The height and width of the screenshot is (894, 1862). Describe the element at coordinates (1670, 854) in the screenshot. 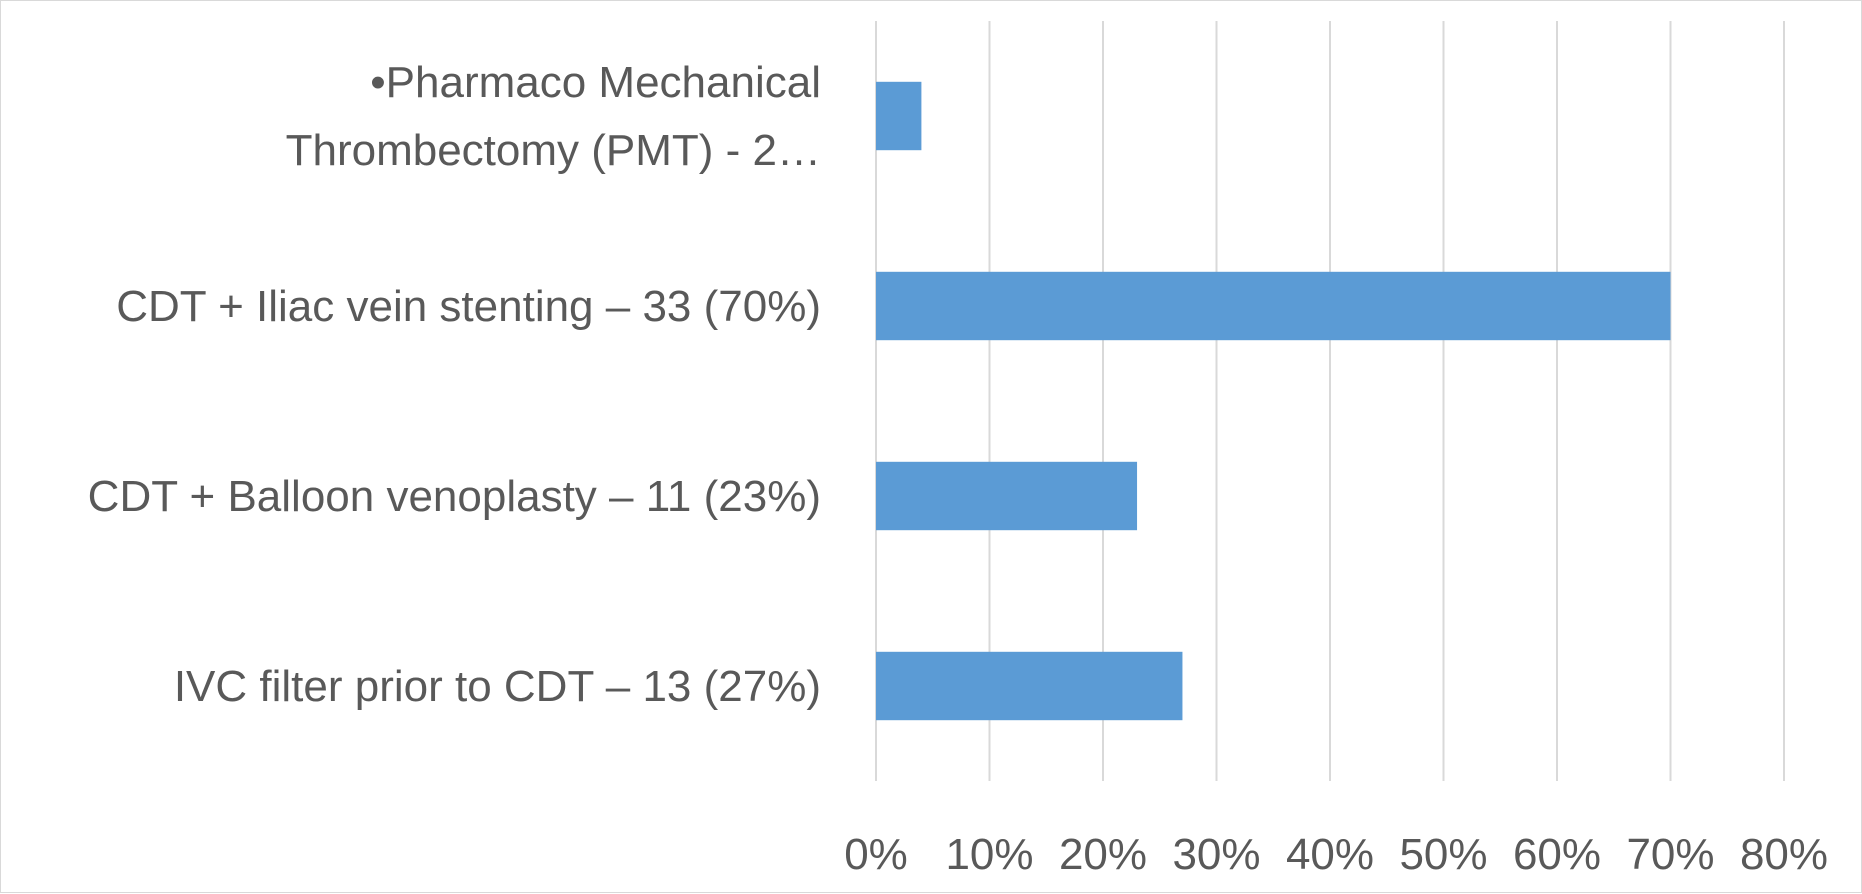

I see `x-tick-label: 70%` at that location.